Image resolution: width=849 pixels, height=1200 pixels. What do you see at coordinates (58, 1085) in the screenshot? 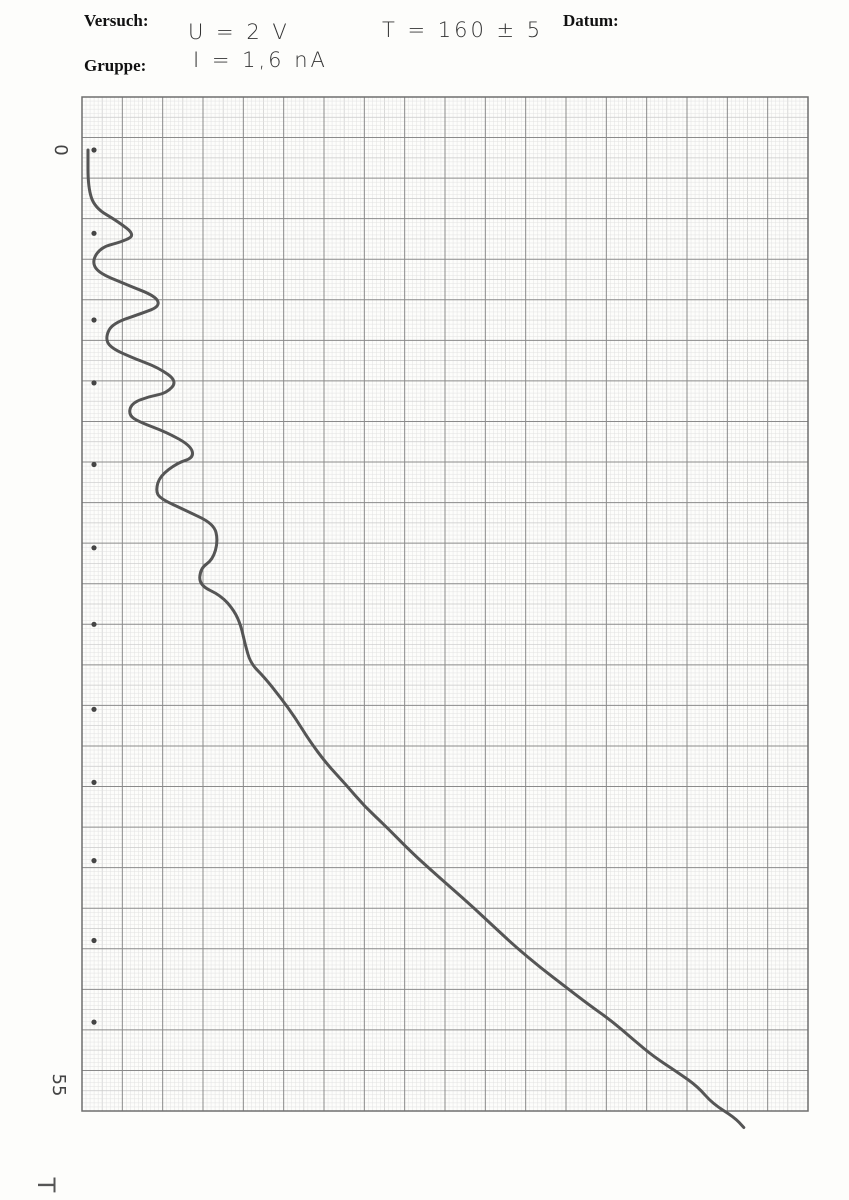
I see `axis-label-end: 55` at bounding box center [58, 1085].